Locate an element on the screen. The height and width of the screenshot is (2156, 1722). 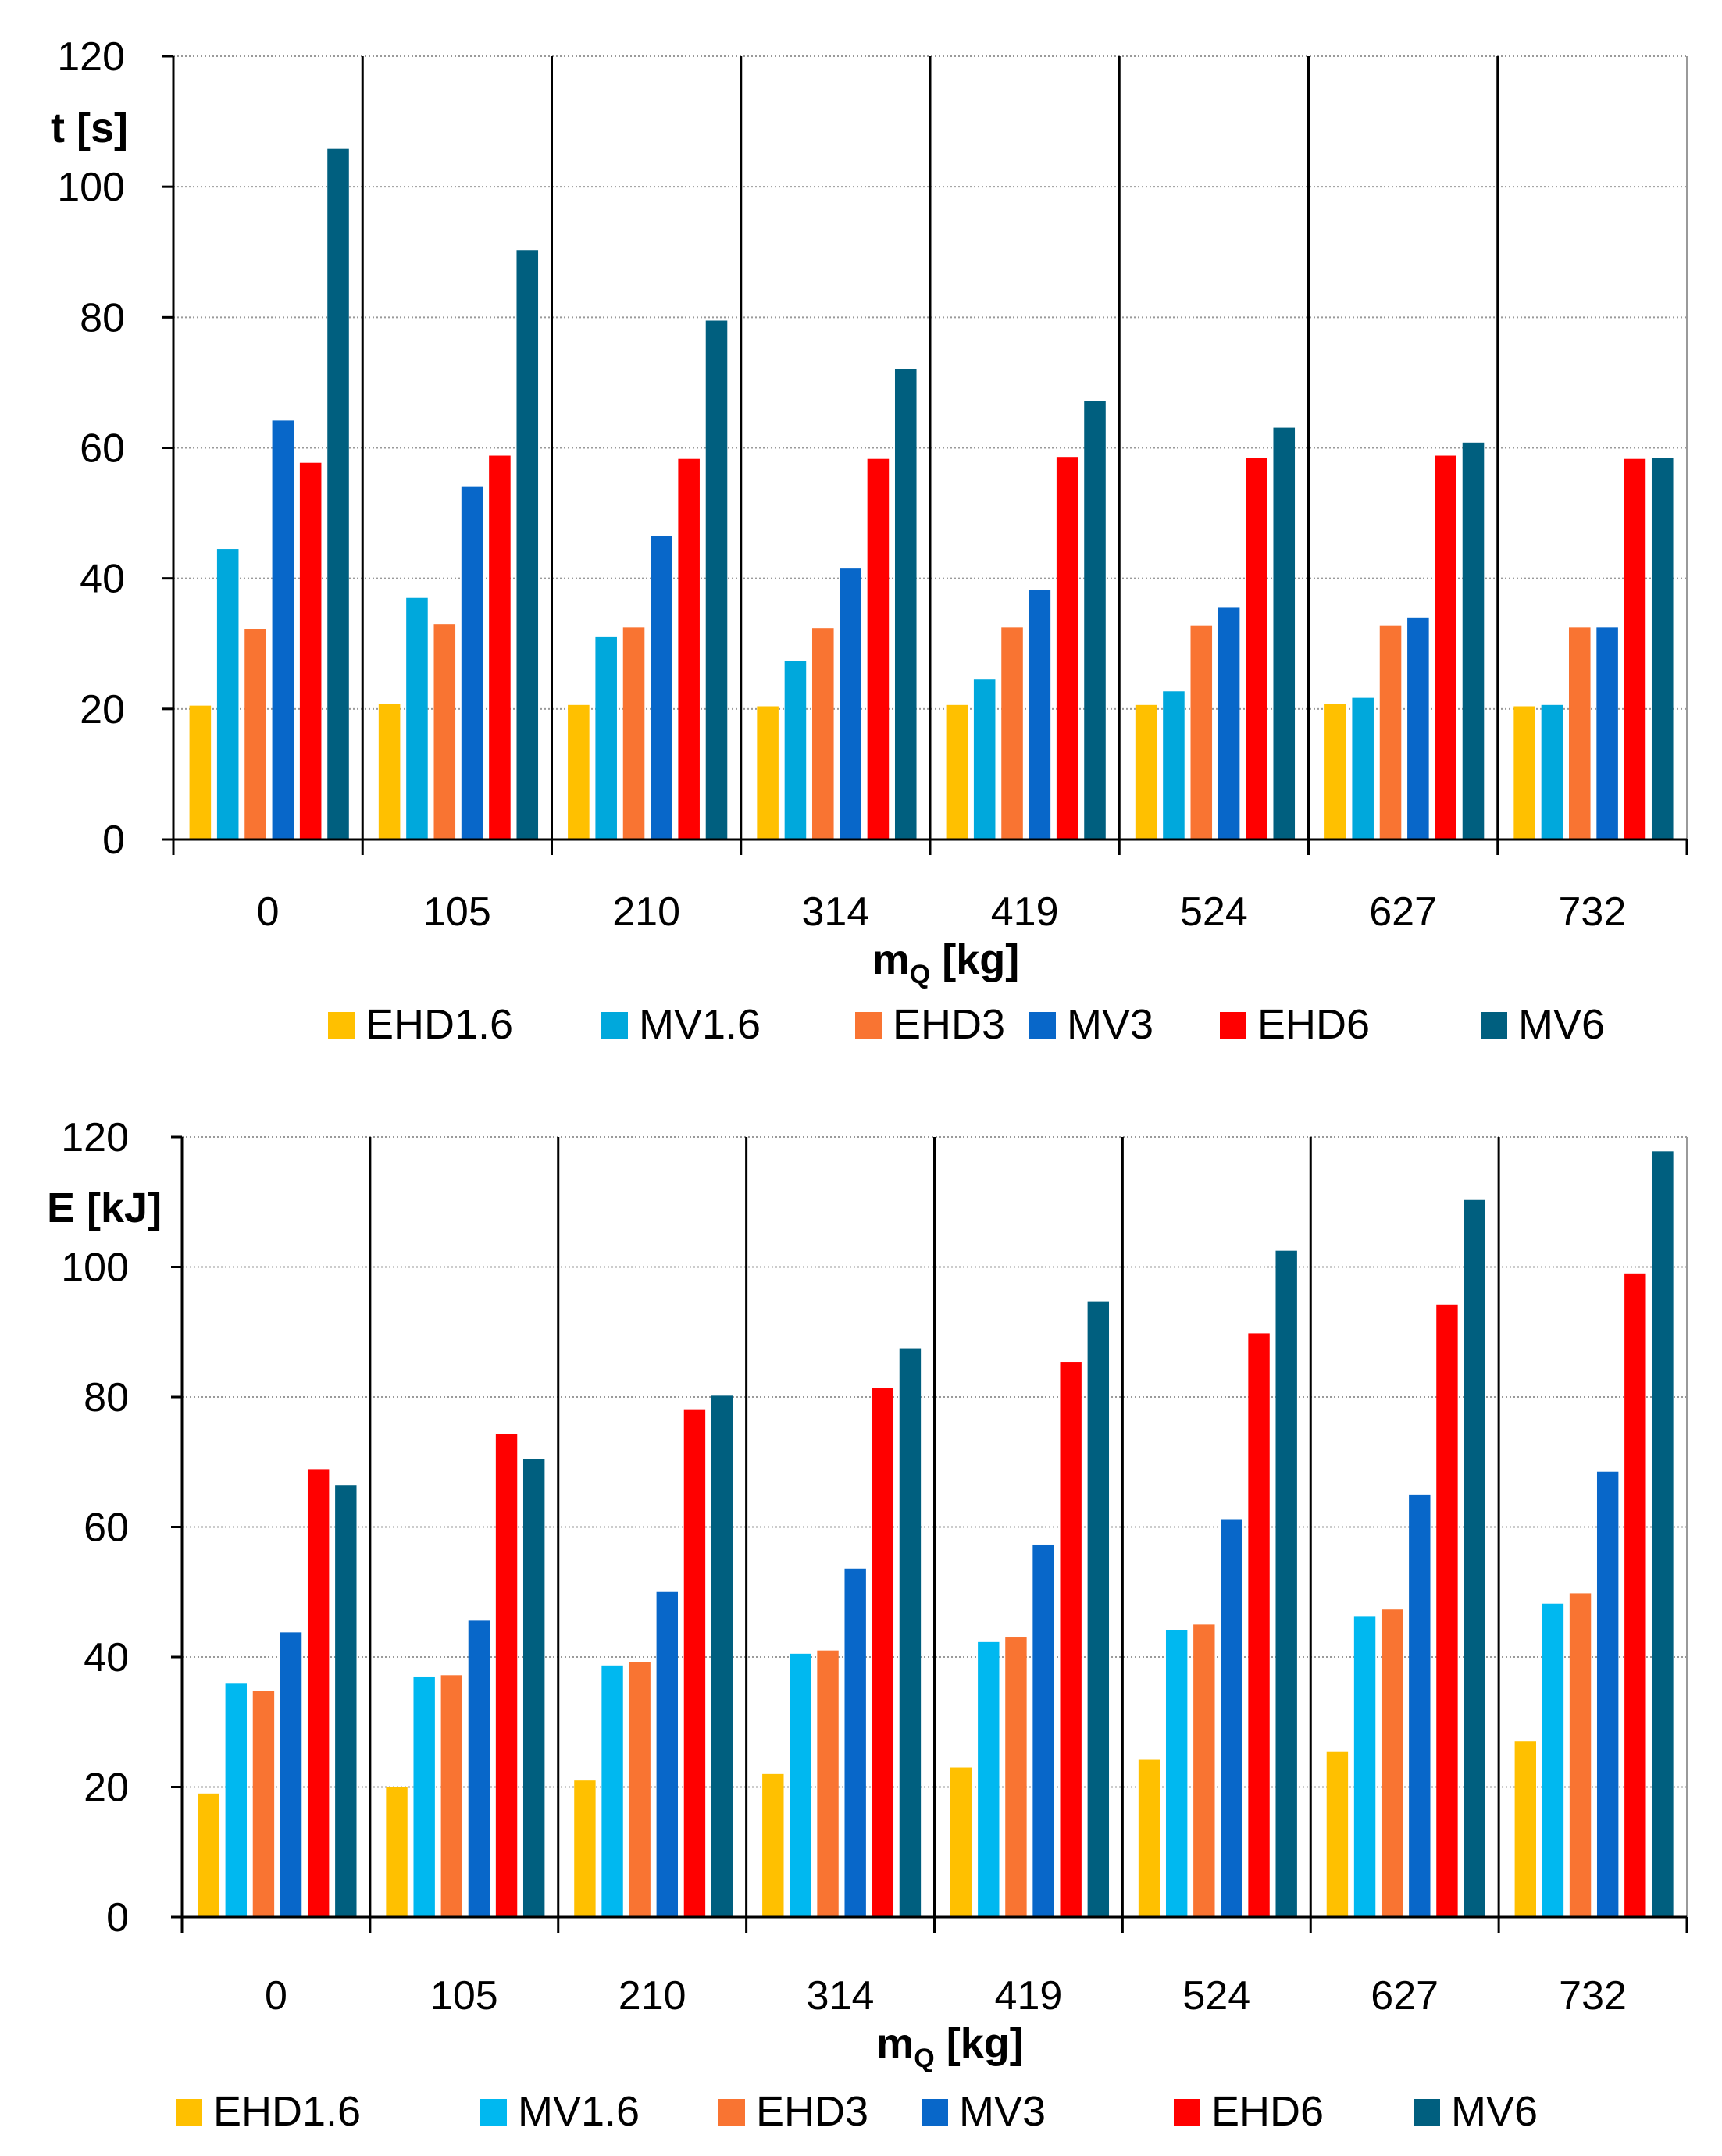
bar-MV1.6-524 is located at coordinates (1176, 1773).